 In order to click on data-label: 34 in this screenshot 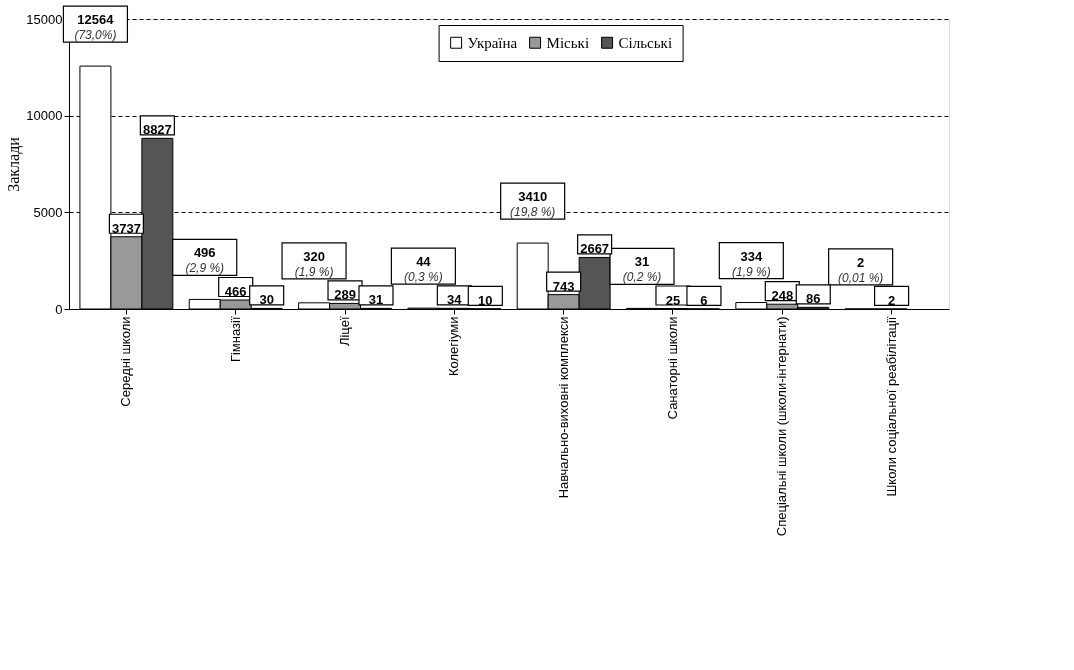, I will do `click(455, 300)`.